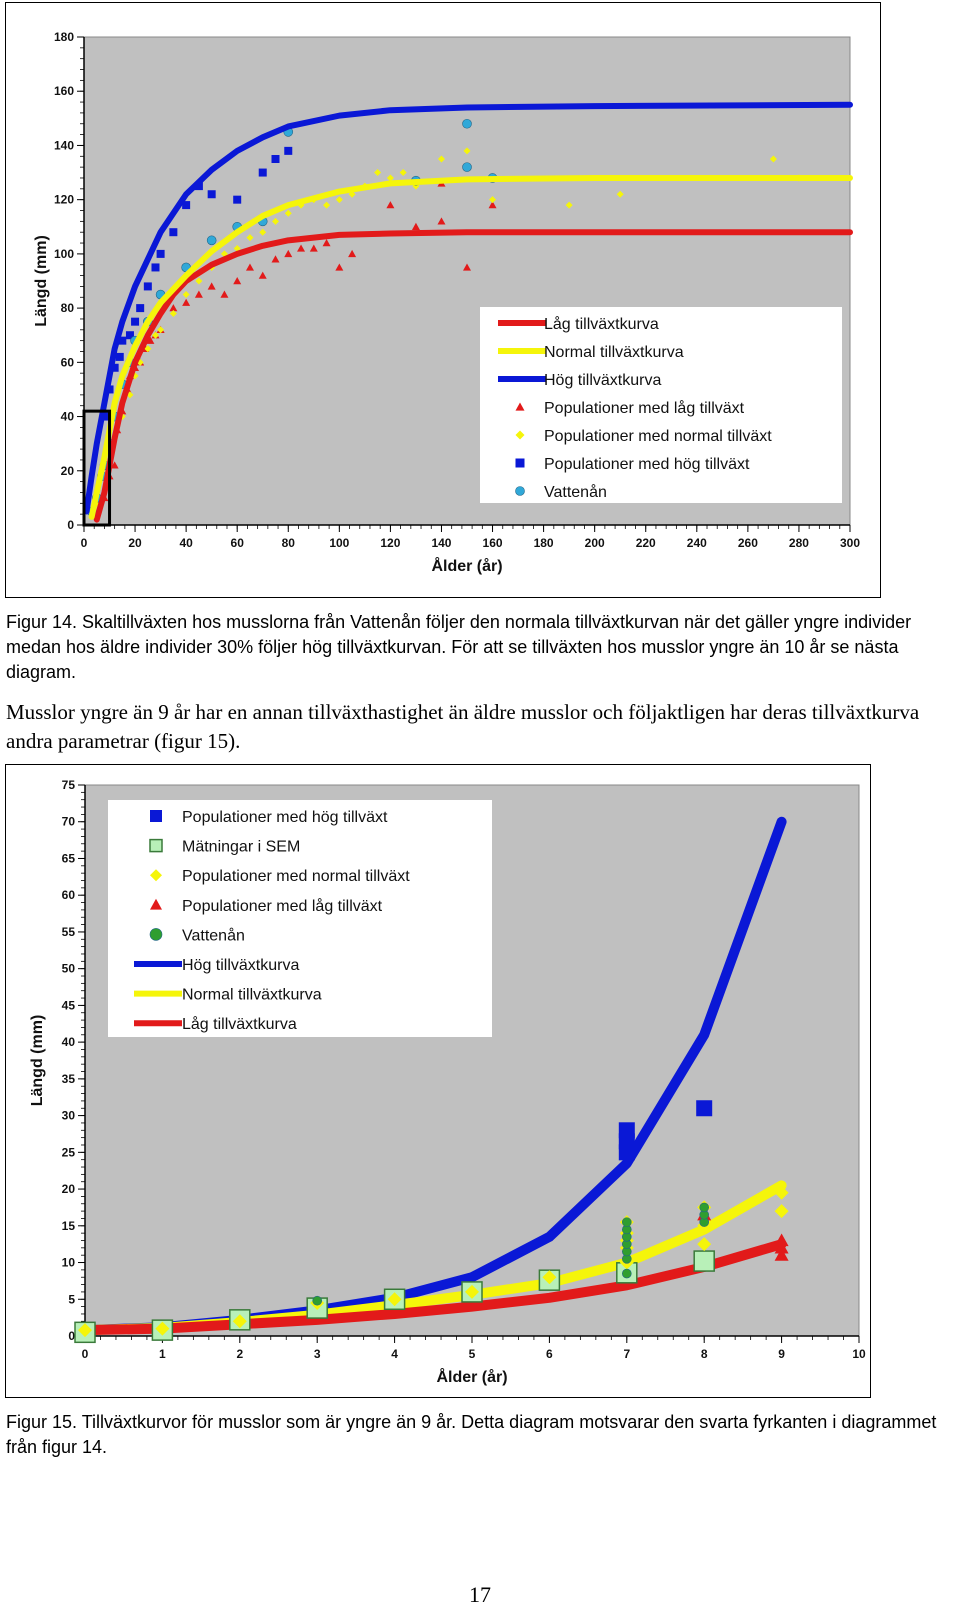 The image size is (960, 1608). I want to click on y-tick-label: 75, so click(69, 785).